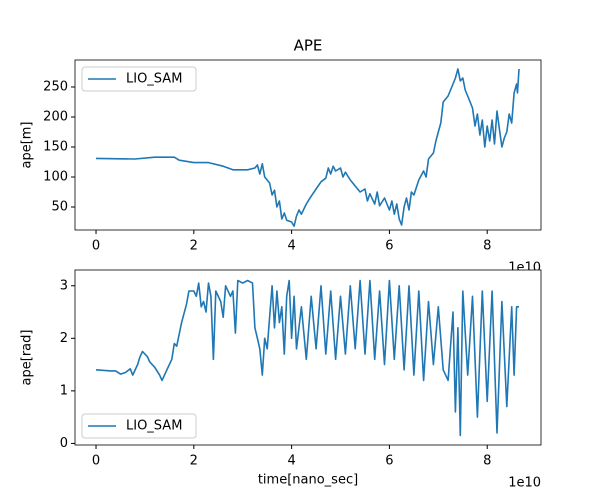 The width and height of the screenshot is (600, 500). Describe the element at coordinates (524, 483) in the screenshot. I see `x-offset-label: 1e10` at that location.